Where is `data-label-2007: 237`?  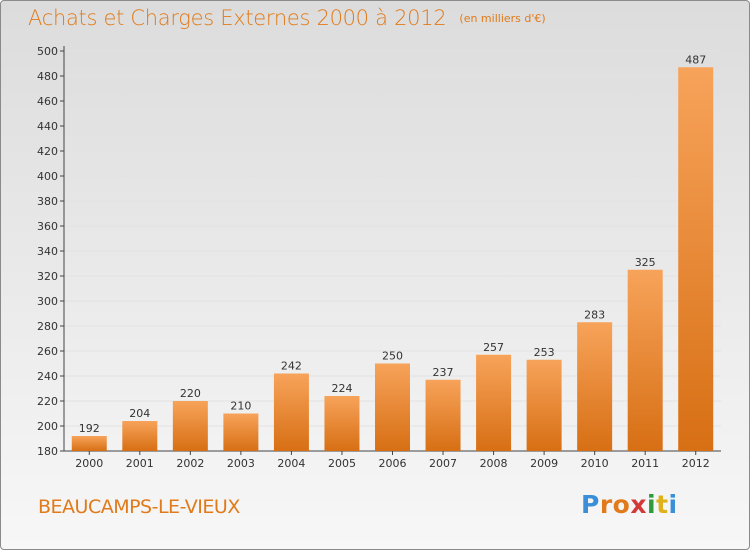
data-label-2007: 237 is located at coordinates (443, 372).